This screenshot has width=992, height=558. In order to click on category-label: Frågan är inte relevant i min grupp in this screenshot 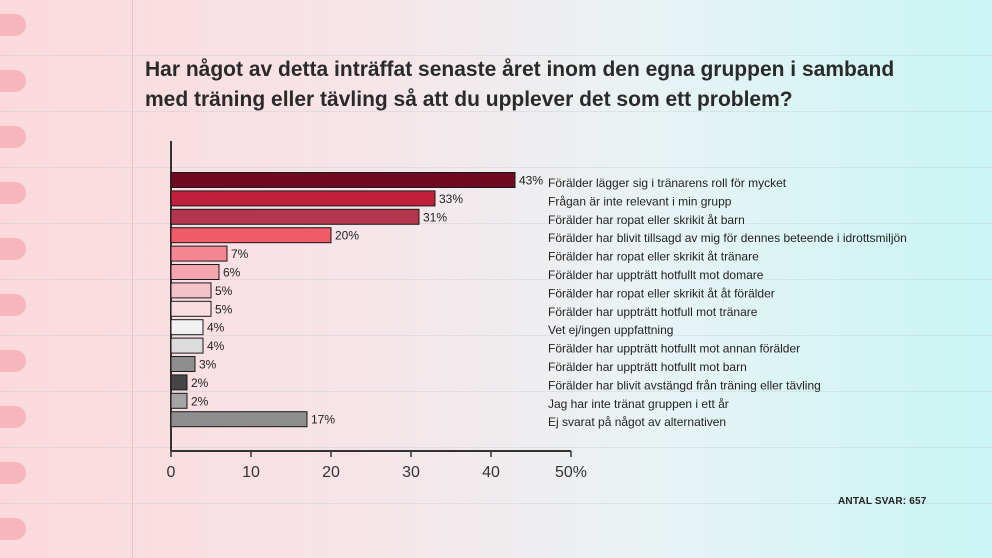, I will do `click(640, 201)`.